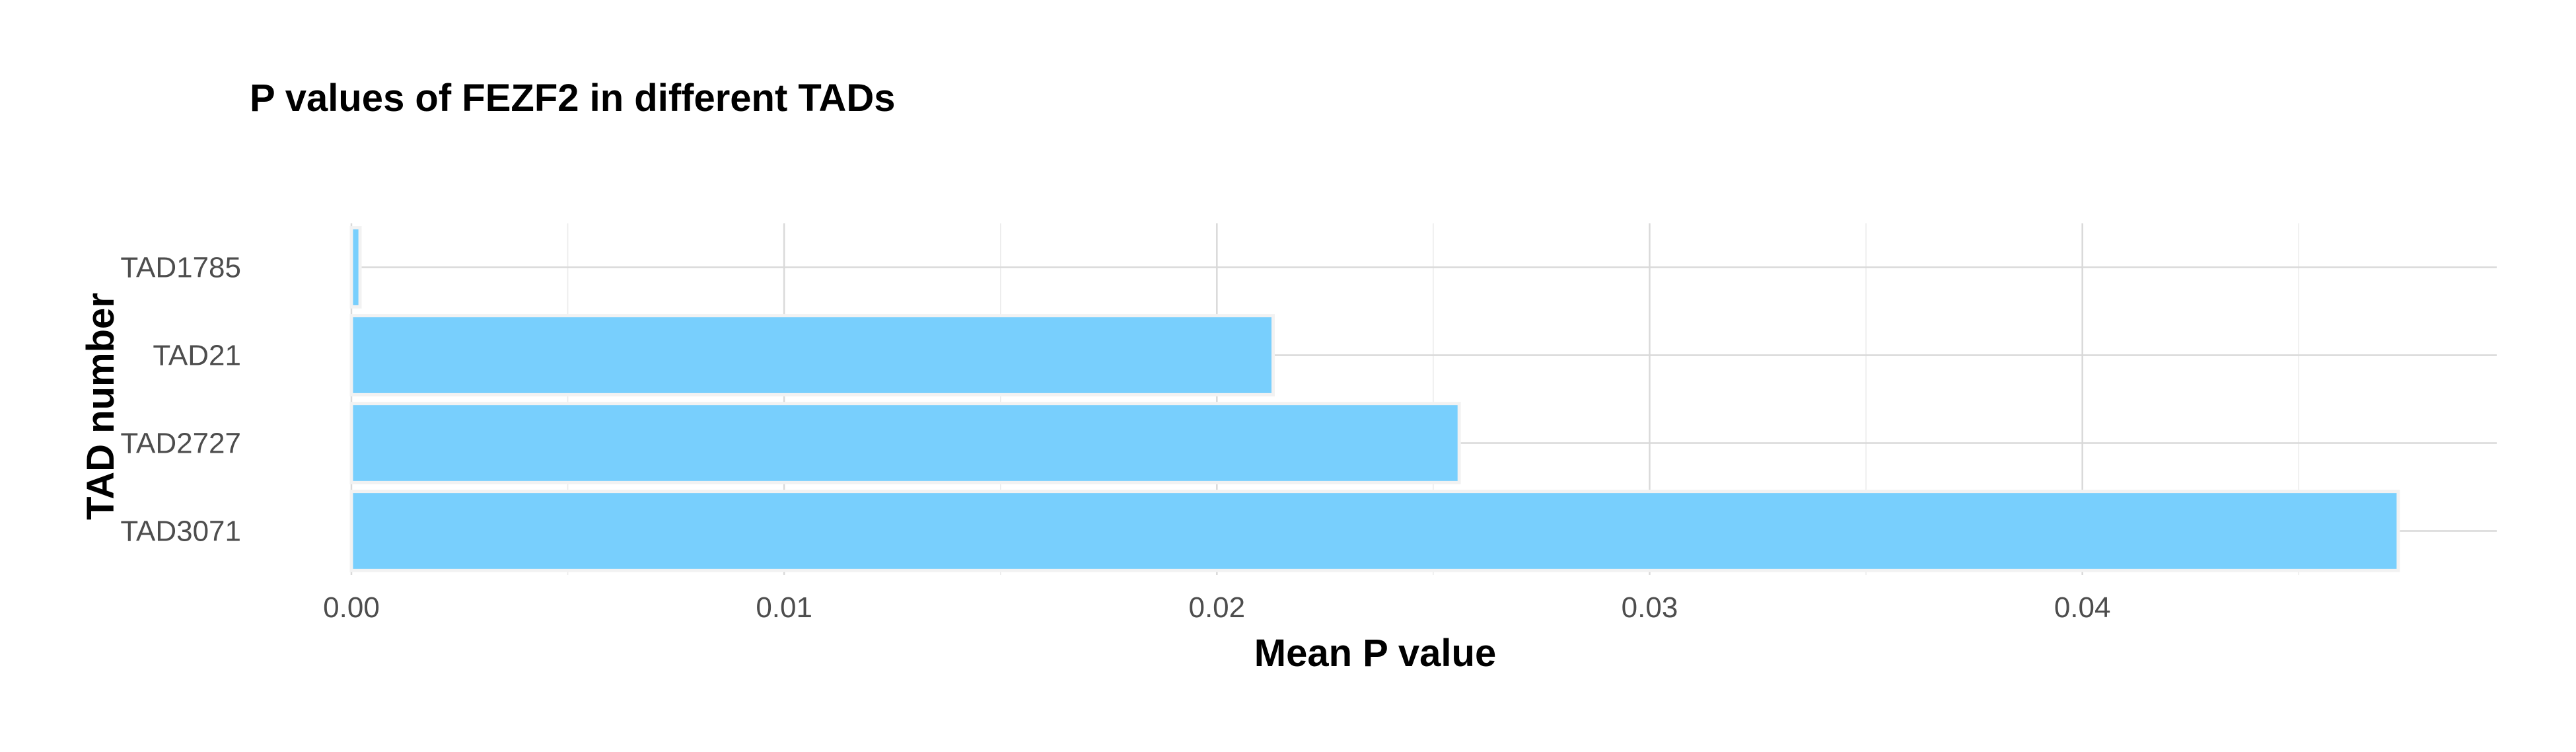 The width and height of the screenshot is (2576, 752). I want to click on bar-tad2727, so click(905, 443).